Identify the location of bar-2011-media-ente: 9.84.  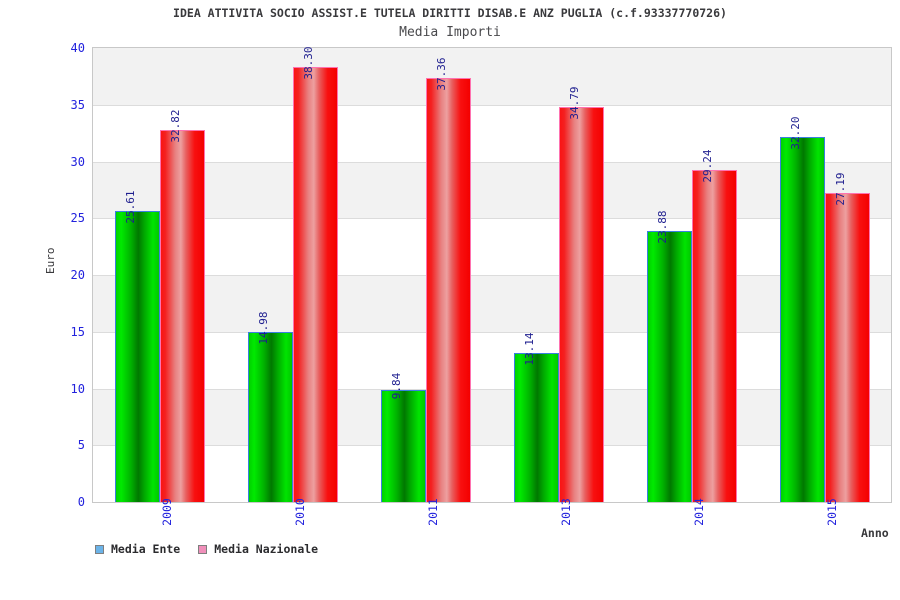
(403, 437).